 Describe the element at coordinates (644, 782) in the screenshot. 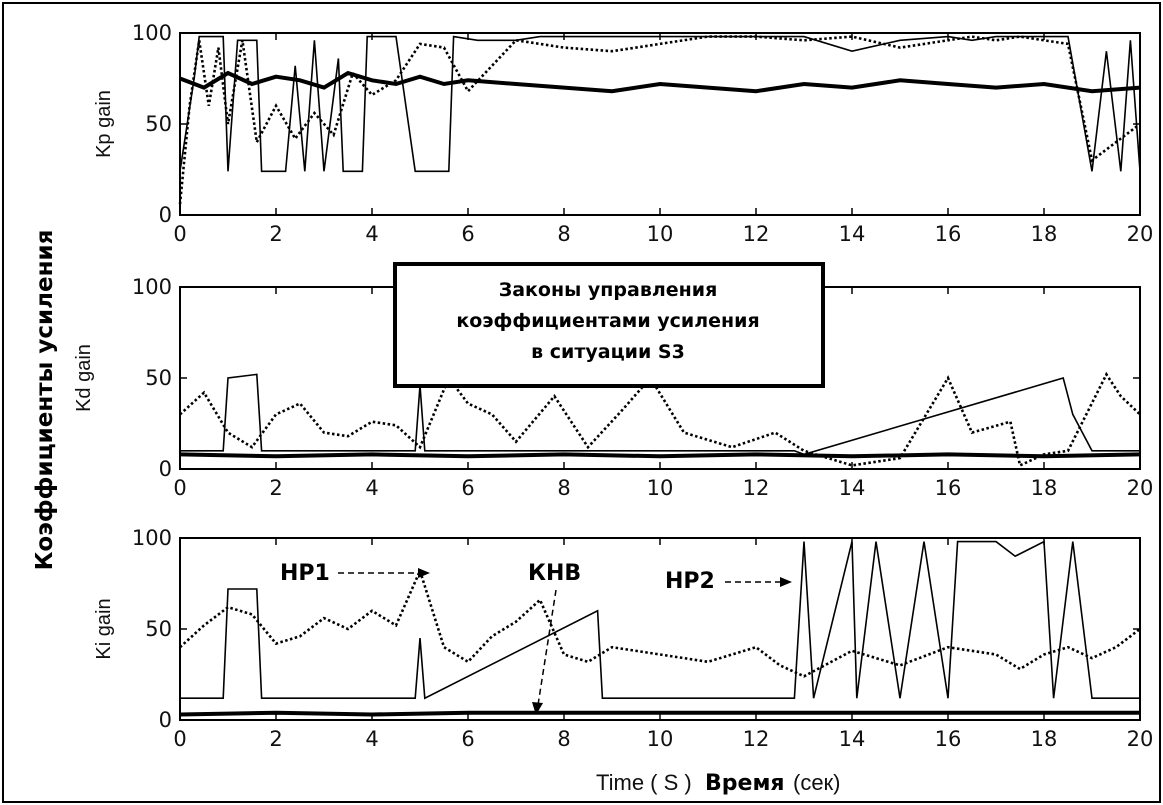

I see `xlabel-en: Time ( S )` at that location.